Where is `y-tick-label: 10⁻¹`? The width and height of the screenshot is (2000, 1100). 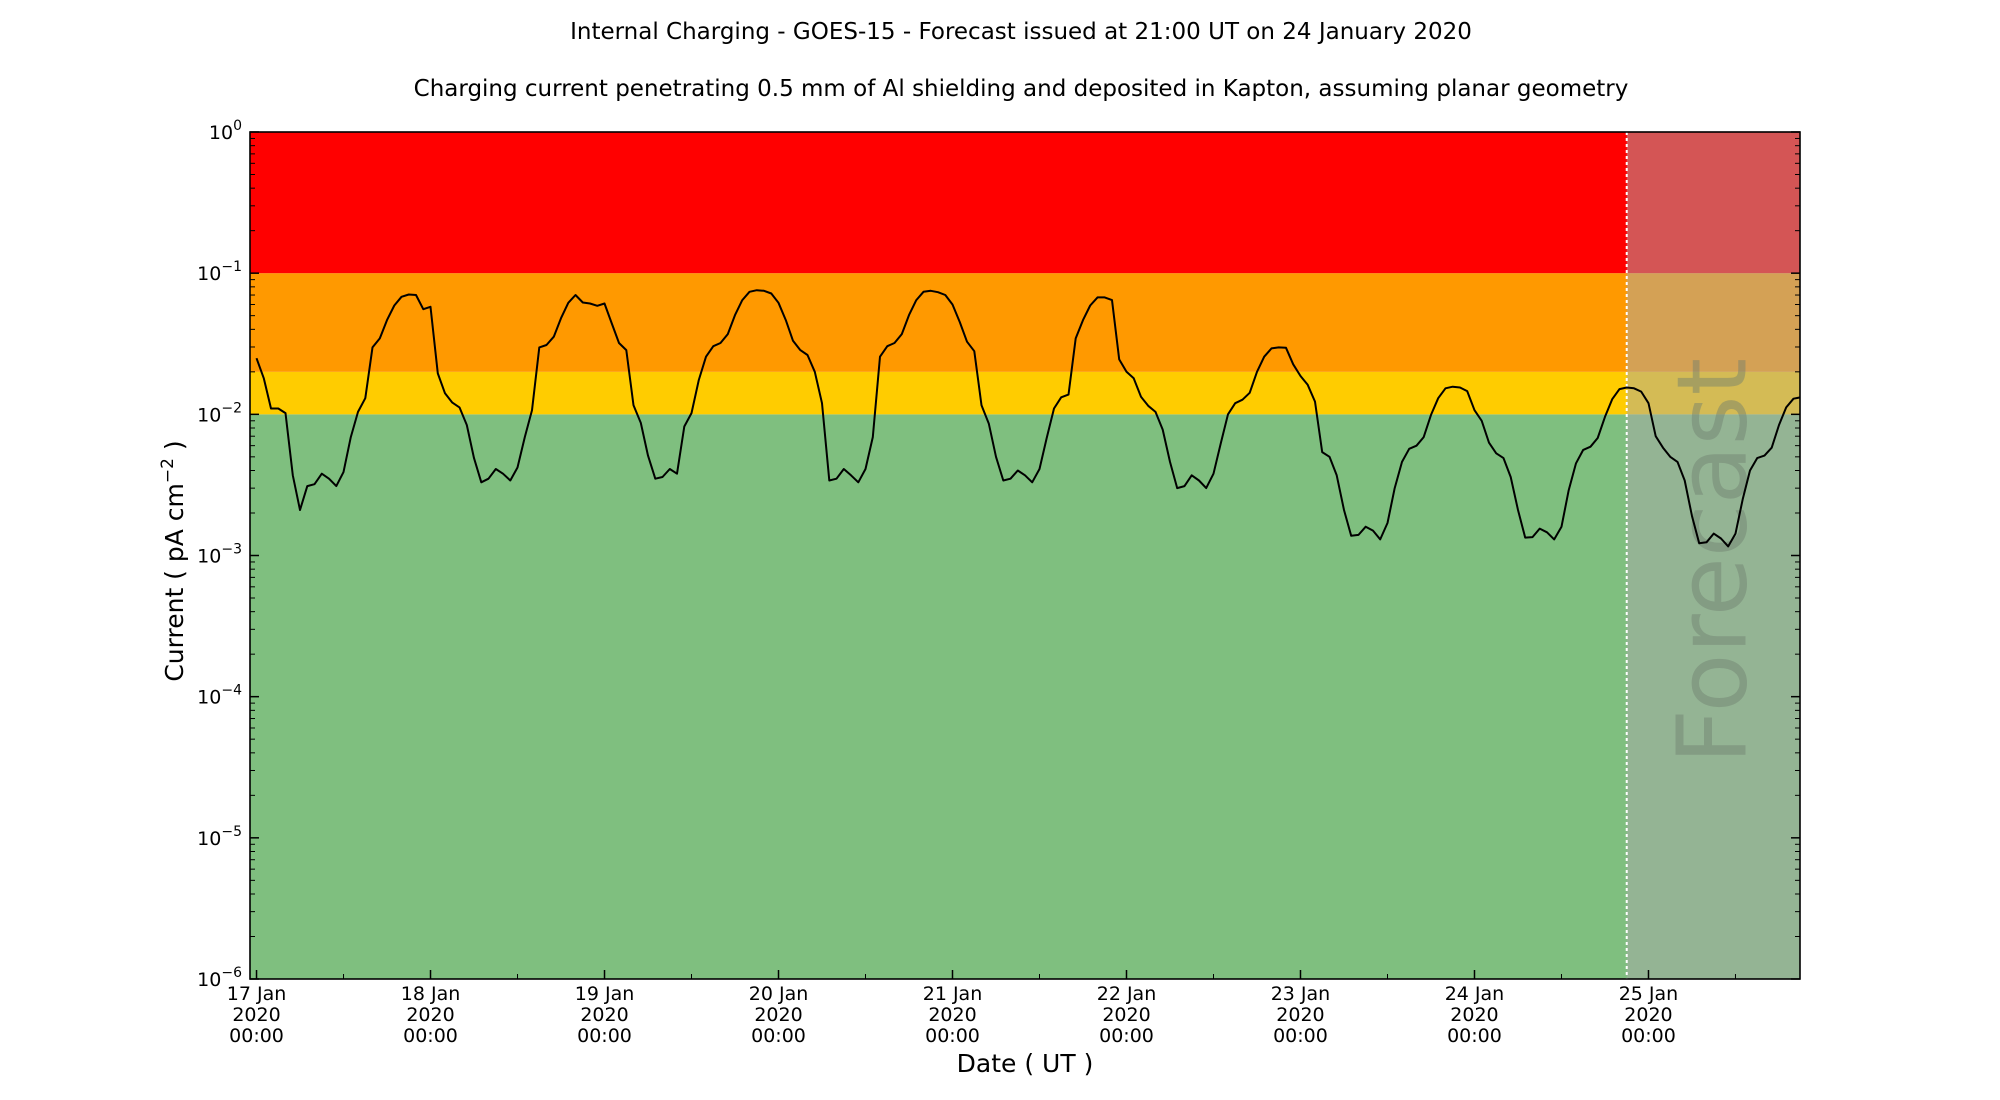
y-tick-label: 10⁻¹ is located at coordinates (219, 272).